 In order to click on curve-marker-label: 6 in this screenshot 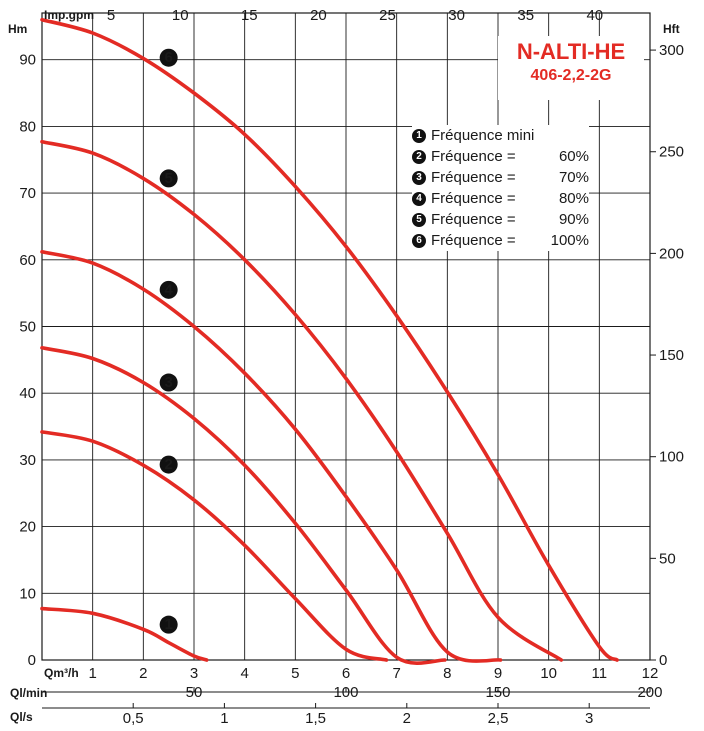, I will do `click(168, 57)`.